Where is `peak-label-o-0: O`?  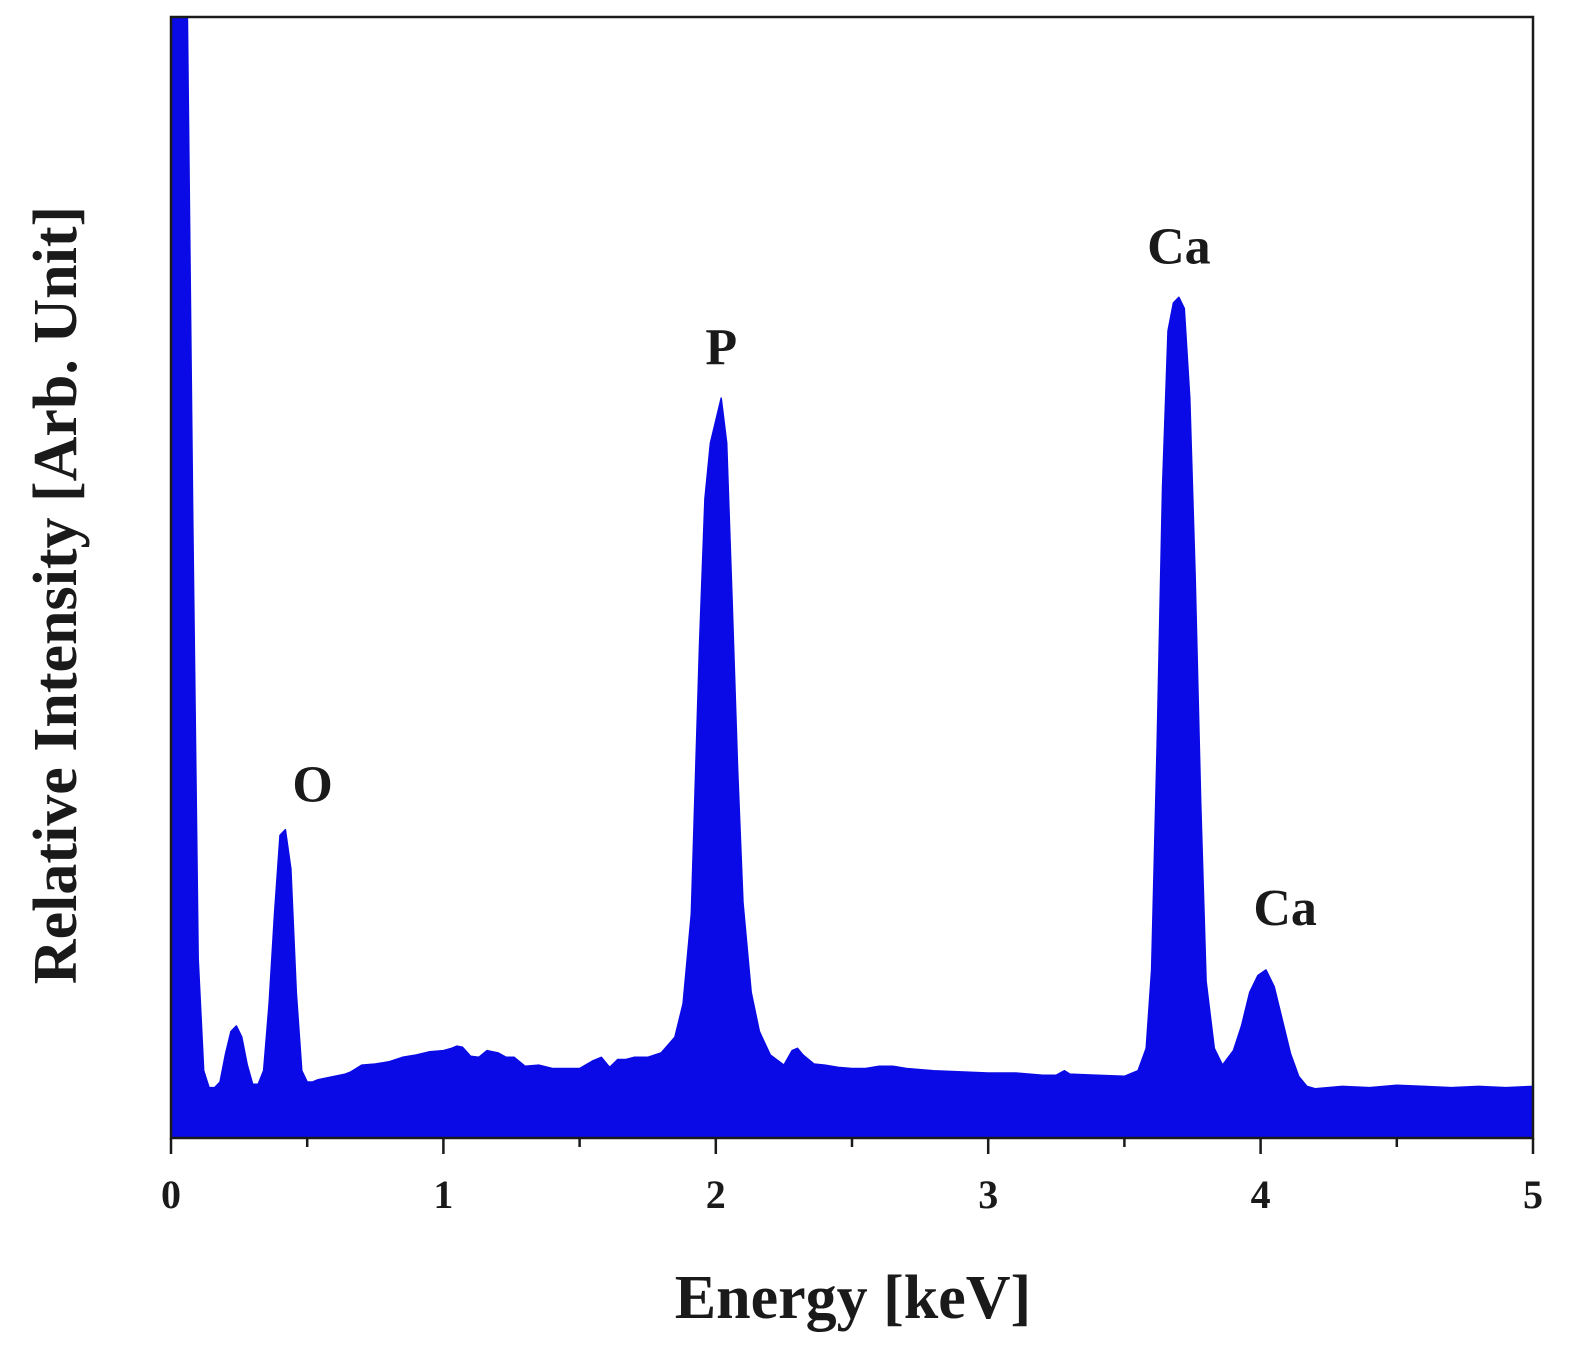 peak-label-o-0: O is located at coordinates (312, 785).